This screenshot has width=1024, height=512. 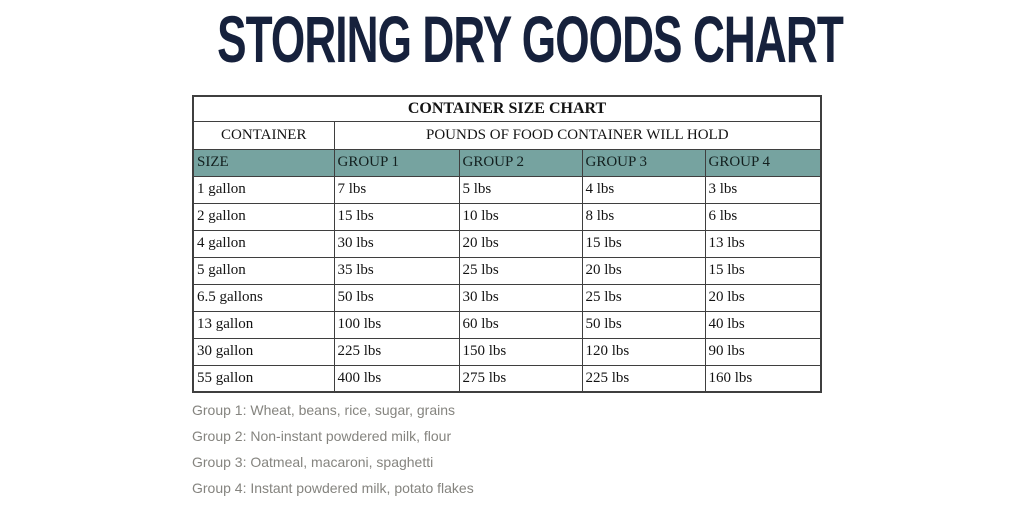 What do you see at coordinates (643, 162) in the screenshot?
I see `column-header-group-3: GROUP 3` at bounding box center [643, 162].